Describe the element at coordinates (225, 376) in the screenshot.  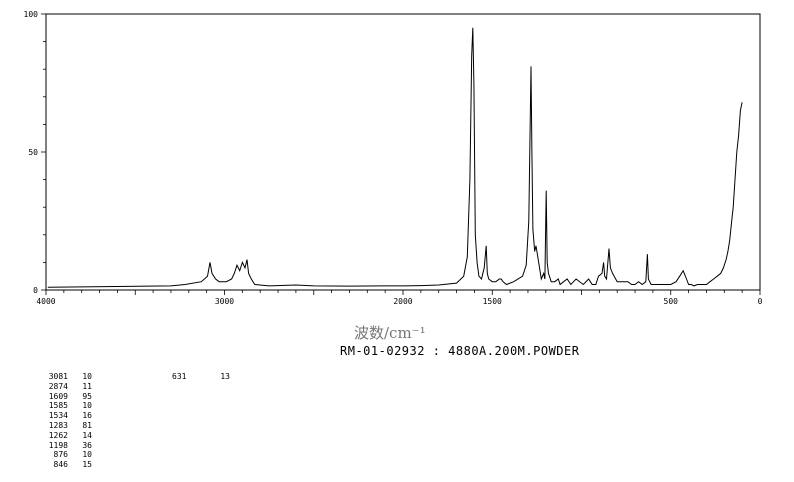
I see `peak-intensity: 13` at that location.